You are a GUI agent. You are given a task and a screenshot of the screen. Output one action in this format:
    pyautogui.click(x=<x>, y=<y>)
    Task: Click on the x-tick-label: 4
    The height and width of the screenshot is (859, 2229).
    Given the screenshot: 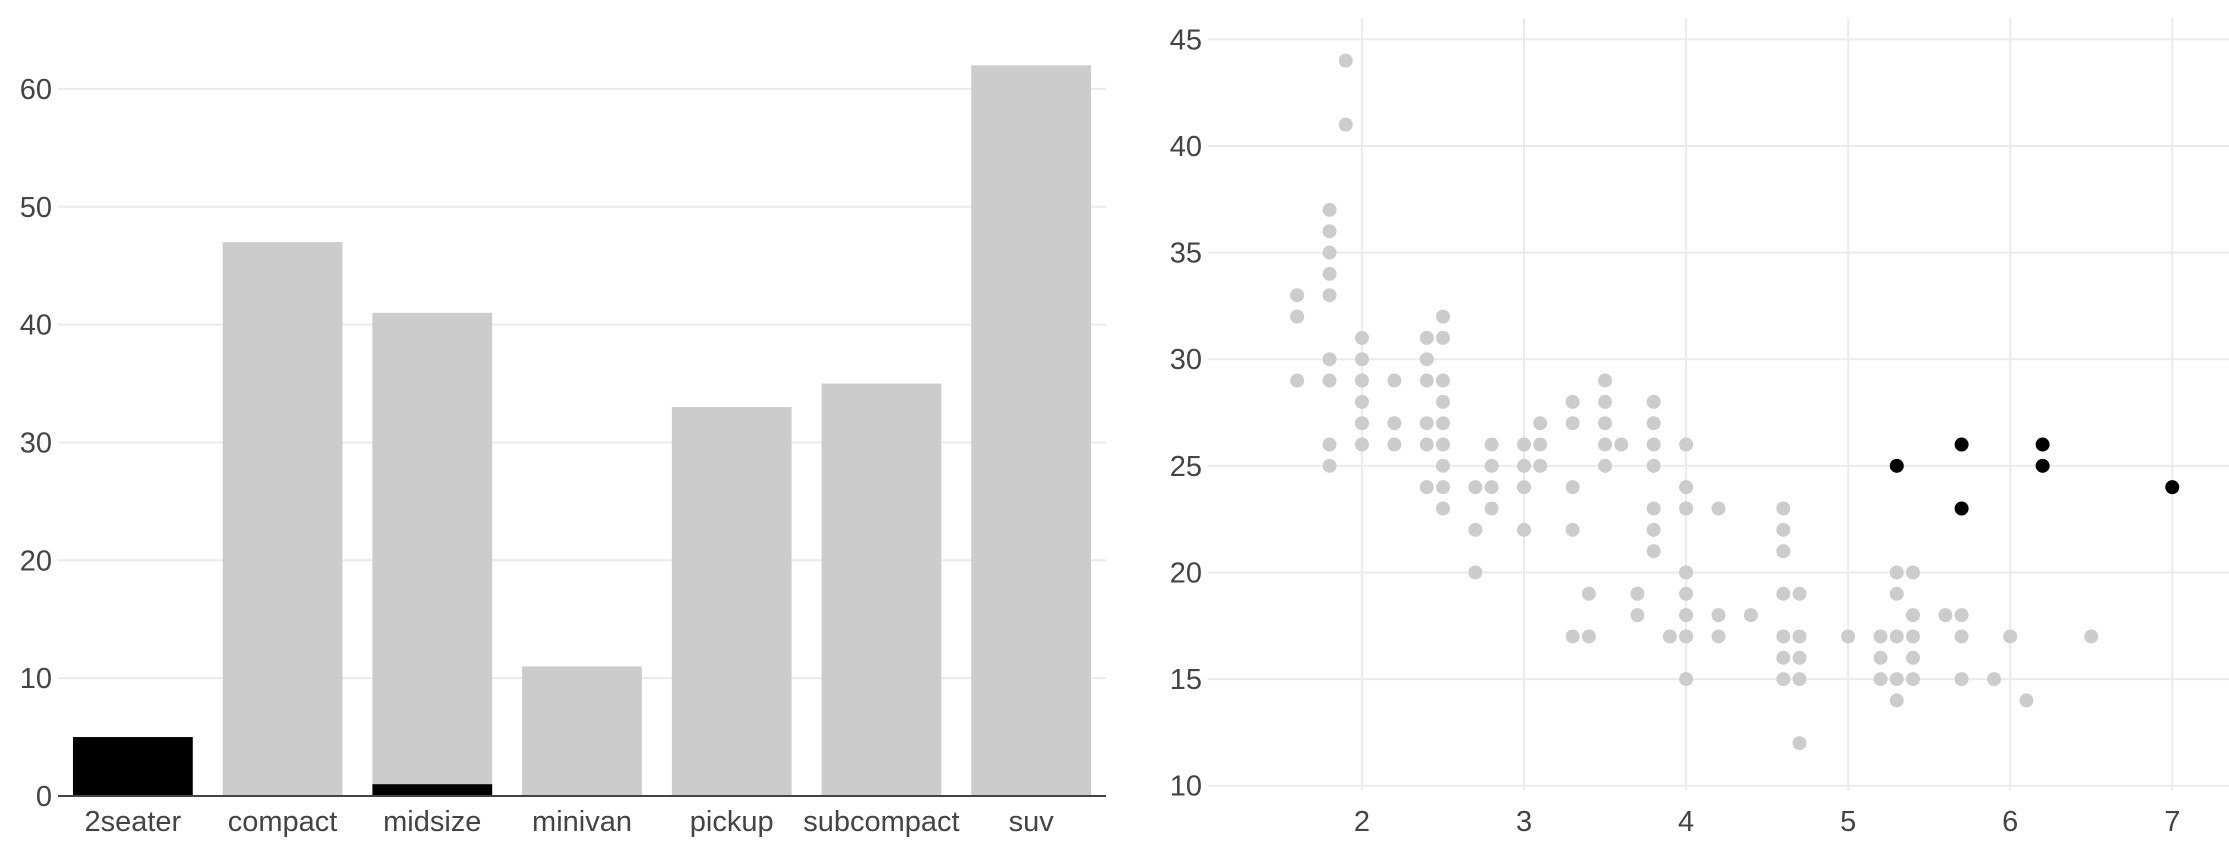 What is the action you would take?
    pyautogui.click(x=1686, y=822)
    